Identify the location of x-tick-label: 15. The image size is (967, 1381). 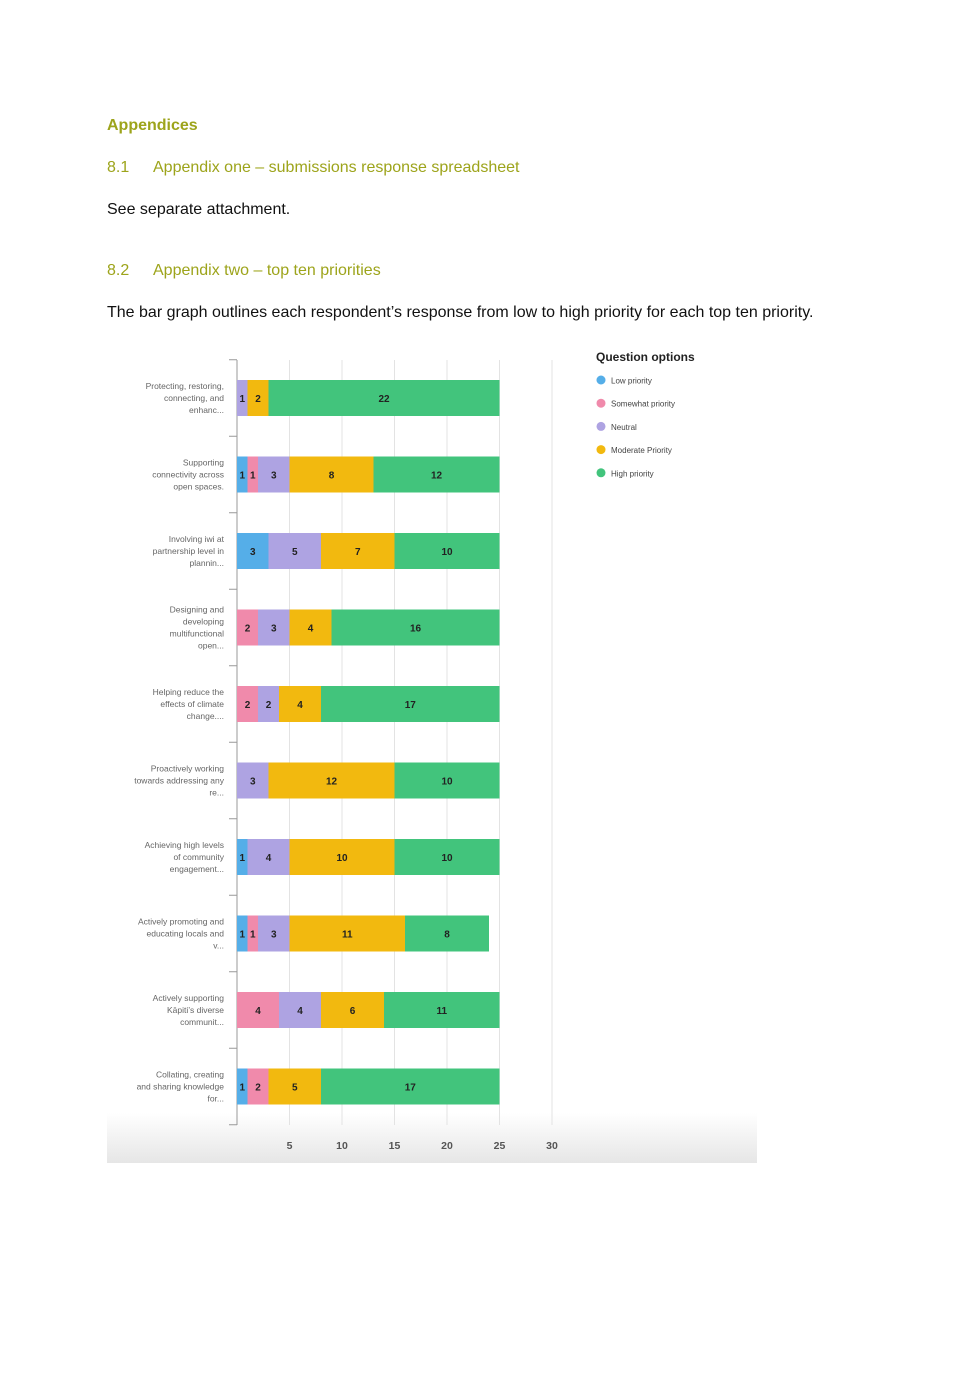
(395, 1146).